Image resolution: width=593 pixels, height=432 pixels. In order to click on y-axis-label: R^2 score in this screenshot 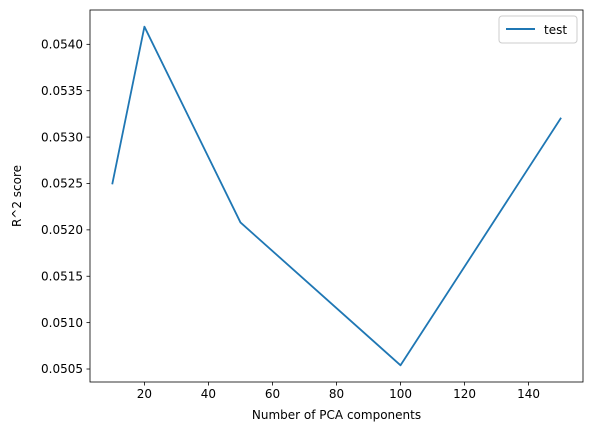, I will do `click(17, 196)`.